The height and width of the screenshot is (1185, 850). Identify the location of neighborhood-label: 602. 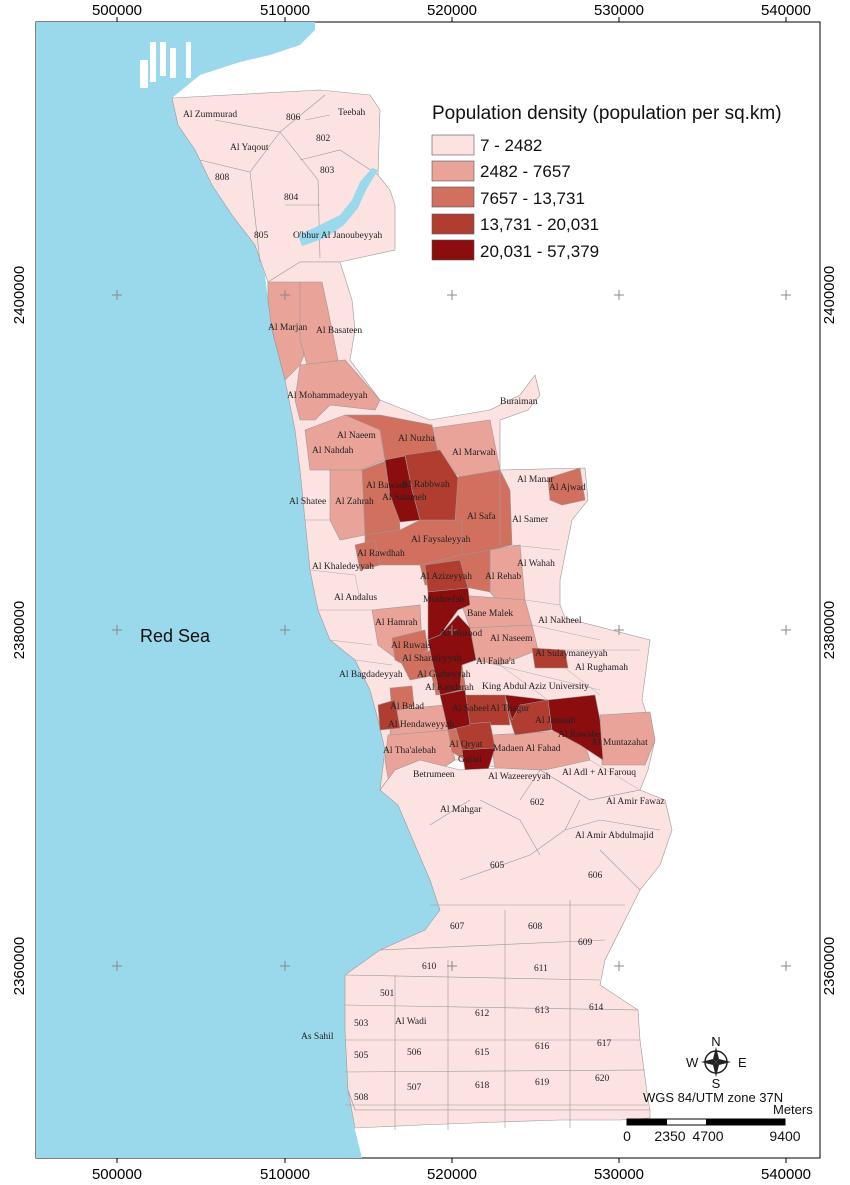
(537, 803).